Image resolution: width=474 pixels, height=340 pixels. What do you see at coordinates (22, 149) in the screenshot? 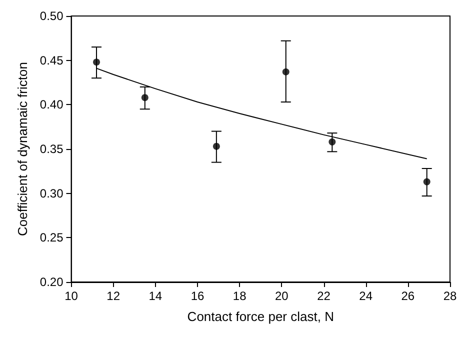
I see `y-axis-title: Coefficient of dynamaic fricton` at bounding box center [22, 149].